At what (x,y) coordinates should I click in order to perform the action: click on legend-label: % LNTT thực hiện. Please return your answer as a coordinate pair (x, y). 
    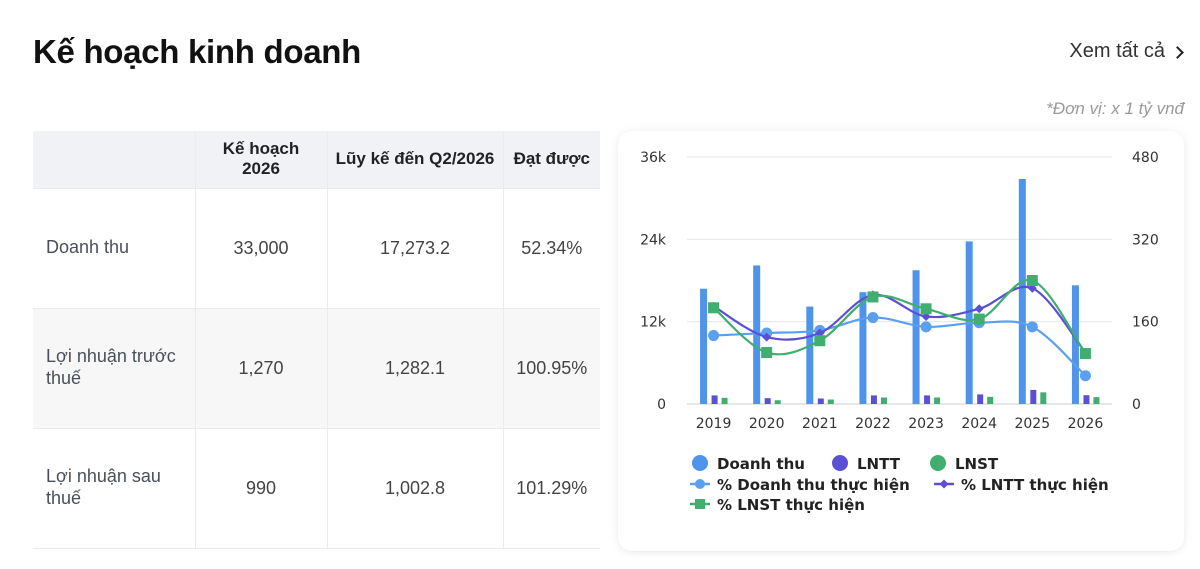
    Looking at the image, I should click on (1035, 485).